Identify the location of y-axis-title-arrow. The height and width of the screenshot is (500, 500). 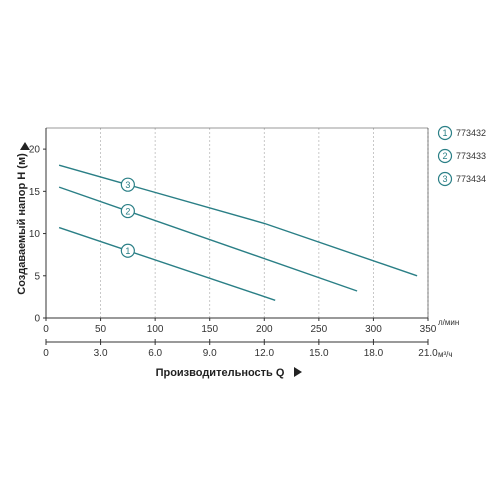
(25, 146).